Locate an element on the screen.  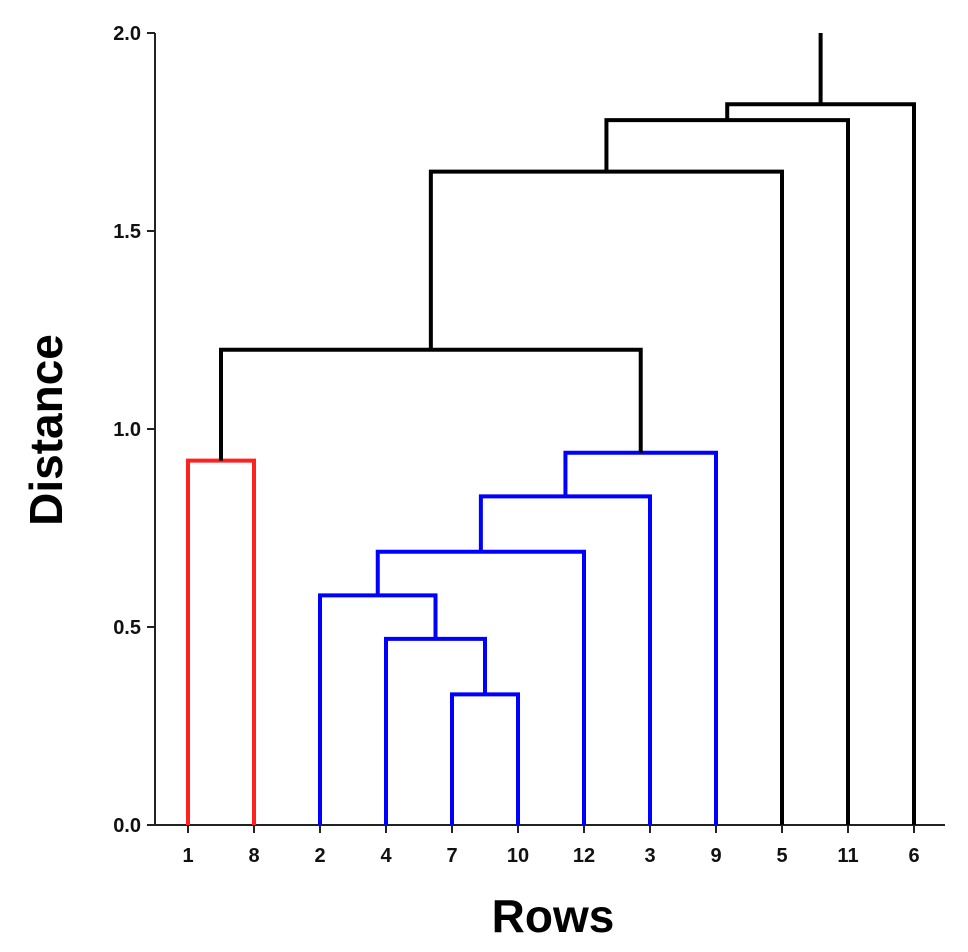
branch-m3 is located at coordinates (378, 709).